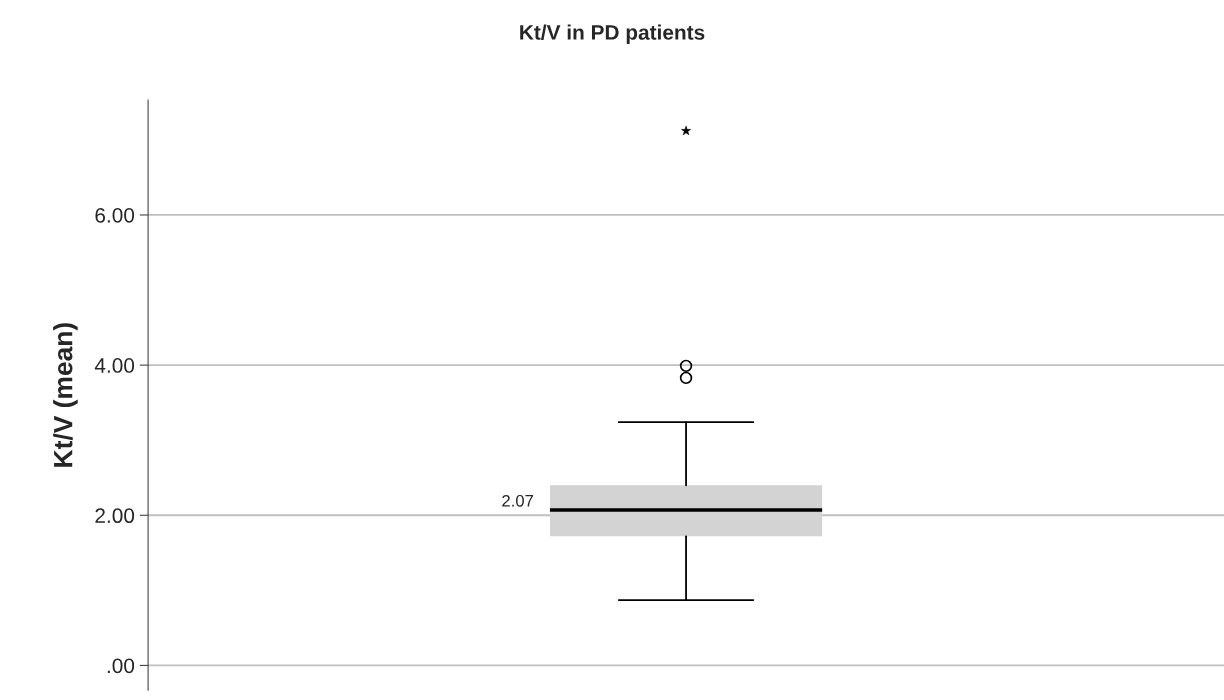 The image size is (1224, 700). Describe the element at coordinates (65, 395) in the screenshot. I see `y-axis-title: Kt/V (mean)` at that location.